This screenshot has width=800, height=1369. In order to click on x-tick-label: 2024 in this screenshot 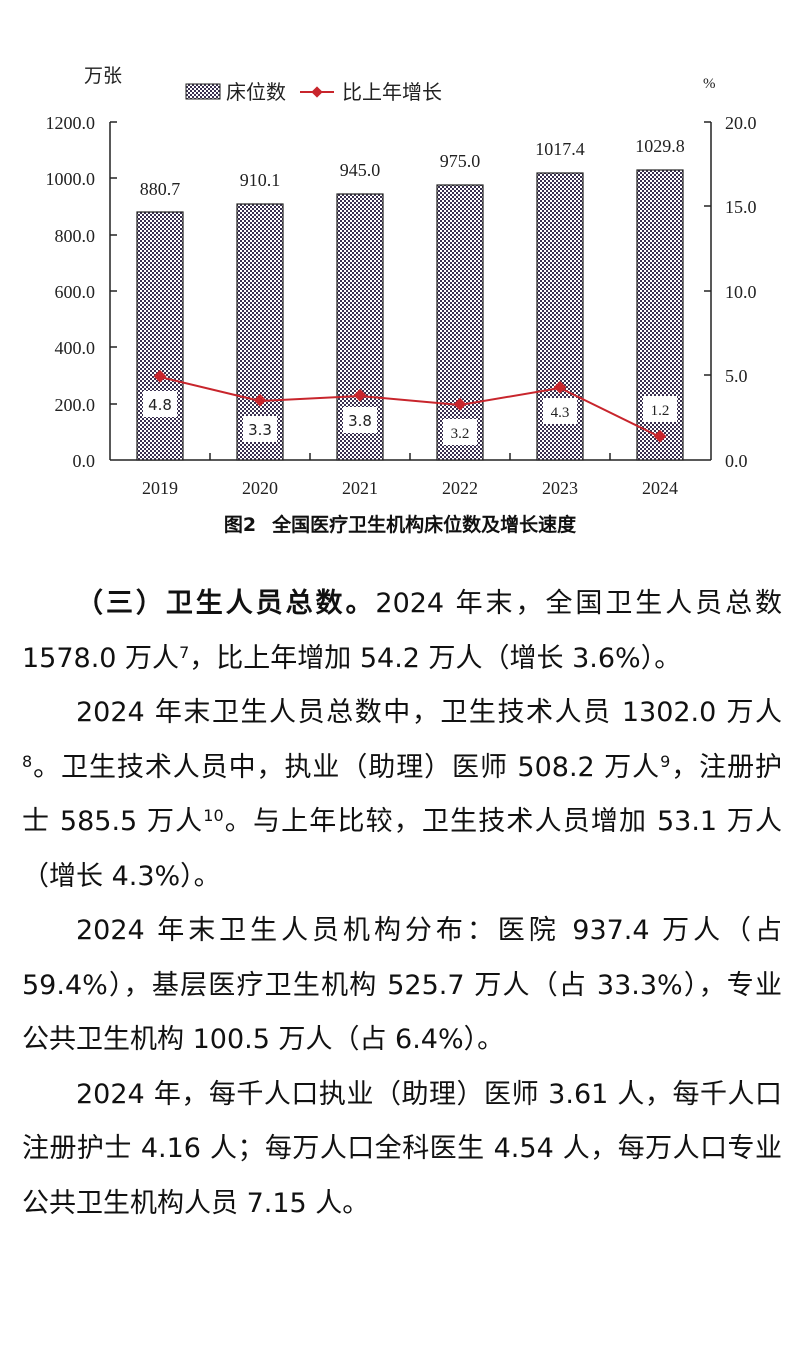, I will do `click(660, 488)`.